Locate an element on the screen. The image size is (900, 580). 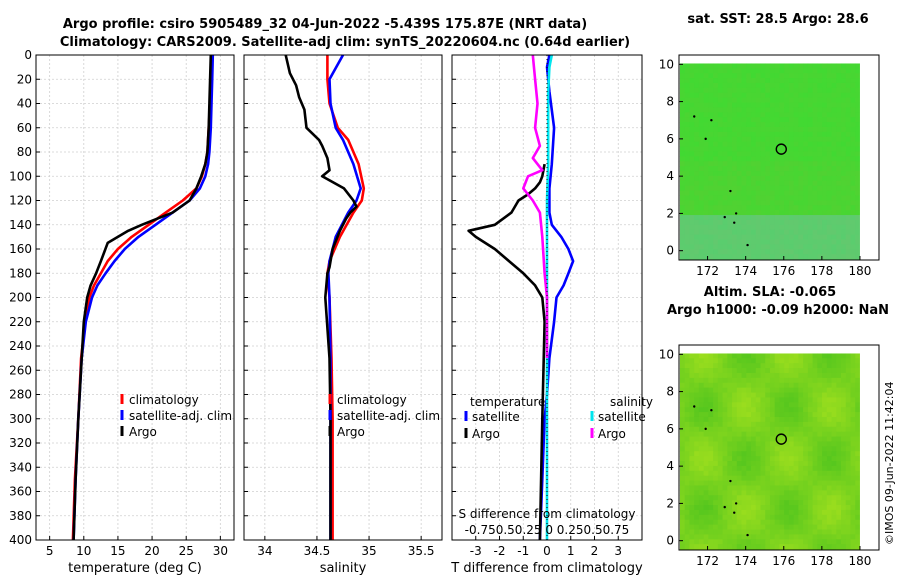
chart-1-ytick-label: 120 is located at coordinates (20, 201).